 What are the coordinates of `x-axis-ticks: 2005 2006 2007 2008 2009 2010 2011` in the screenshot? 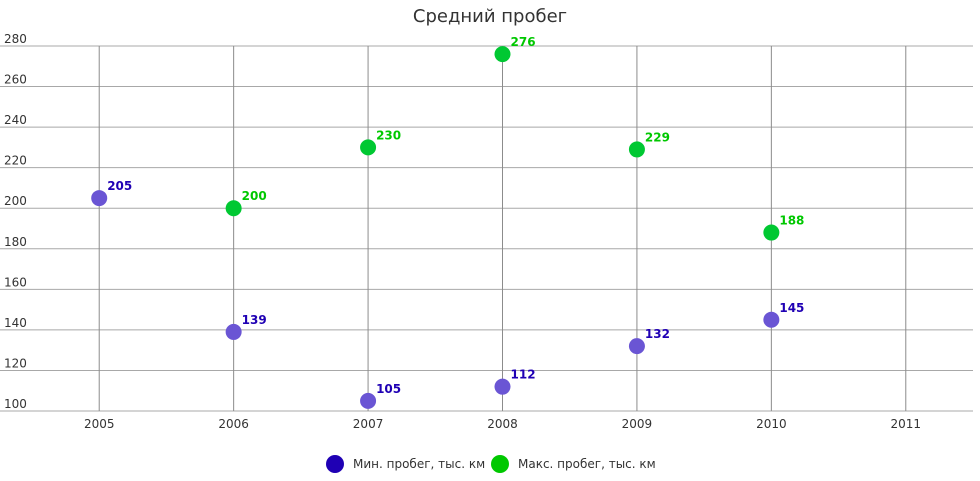 It's located at (502, 424).